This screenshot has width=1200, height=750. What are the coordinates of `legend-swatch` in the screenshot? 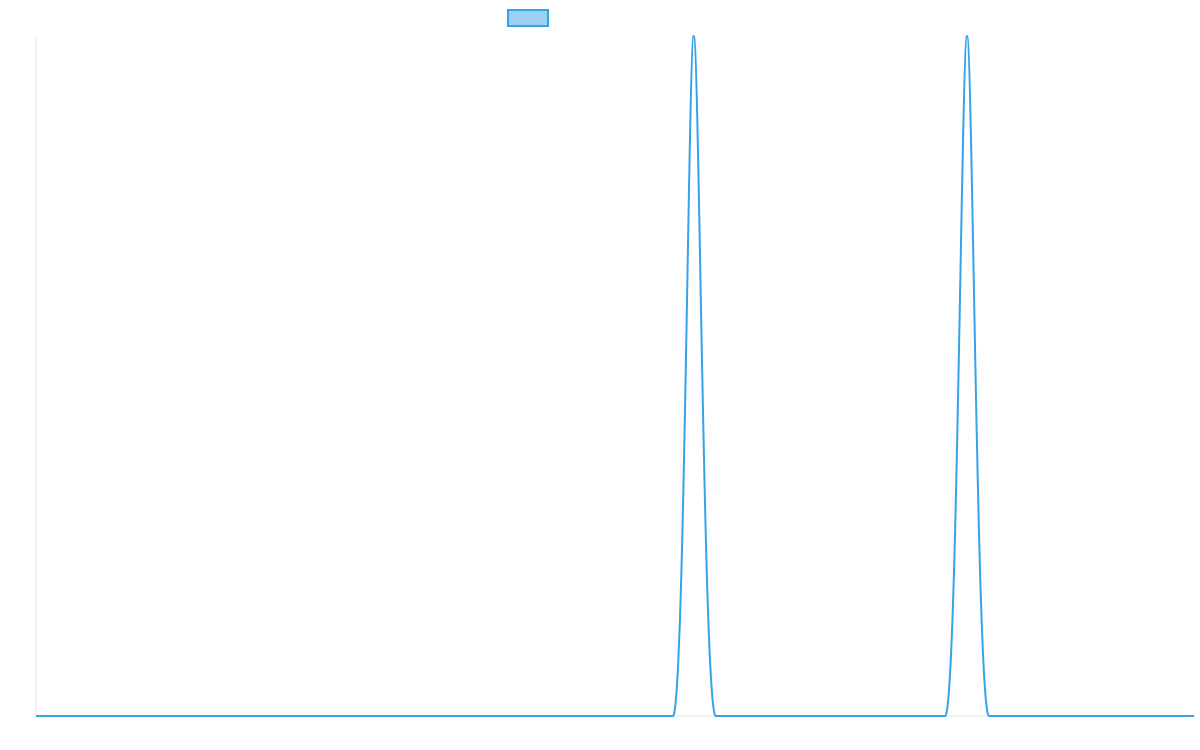 It's located at (528, 18).